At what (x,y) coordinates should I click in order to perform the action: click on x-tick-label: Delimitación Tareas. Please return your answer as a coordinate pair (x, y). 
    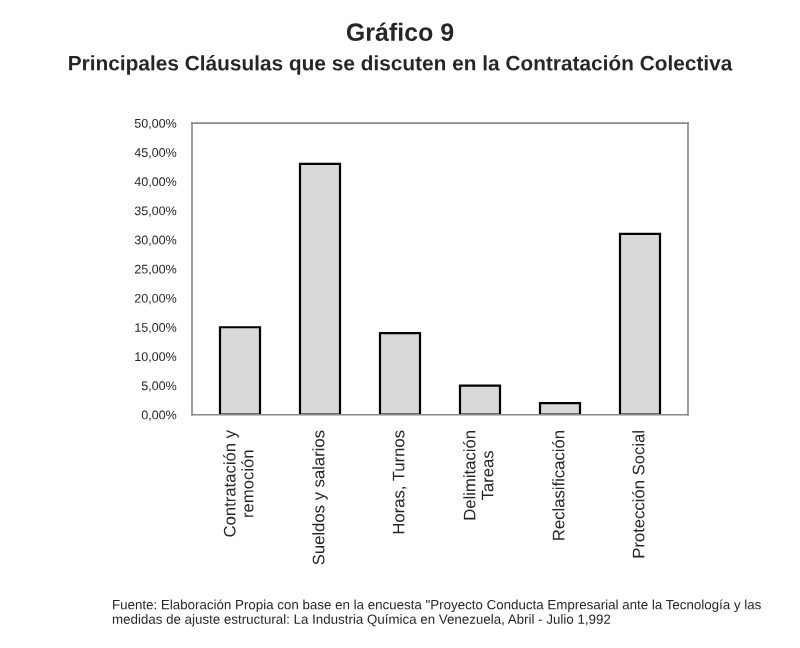
    Looking at the image, I should click on (478, 475).